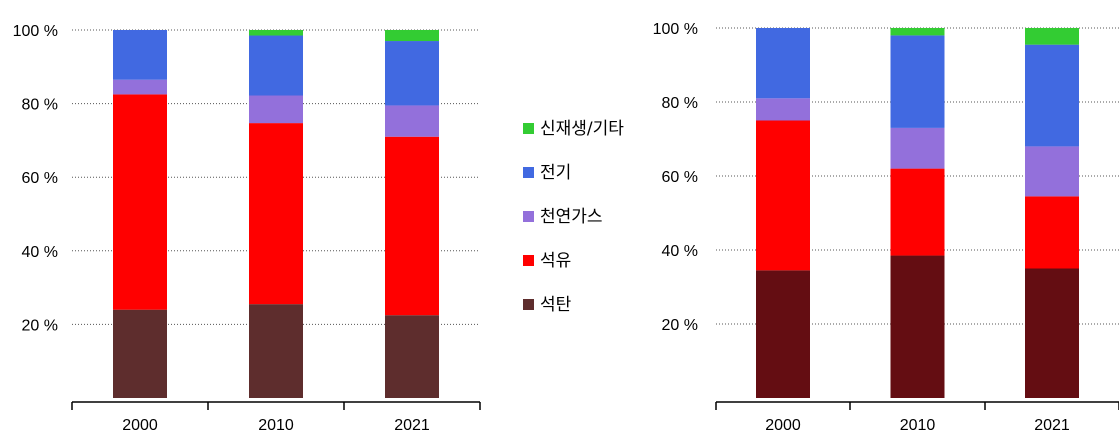  What do you see at coordinates (556, 305) in the screenshot?
I see `legend-label: 석탄` at bounding box center [556, 305].